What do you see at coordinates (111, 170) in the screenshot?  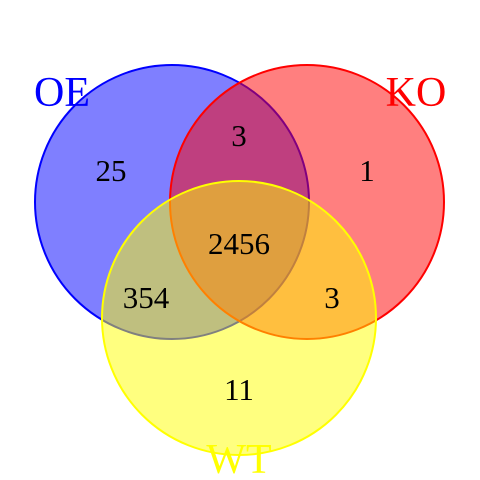 I see `oe-only-count: 25` at bounding box center [111, 170].